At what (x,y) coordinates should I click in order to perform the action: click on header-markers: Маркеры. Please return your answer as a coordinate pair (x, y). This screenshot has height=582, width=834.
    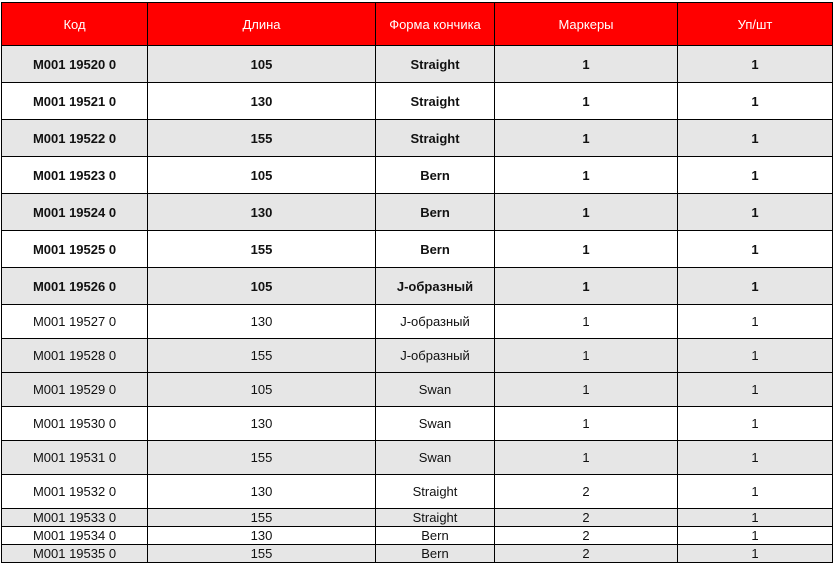
    Looking at the image, I should click on (586, 24).